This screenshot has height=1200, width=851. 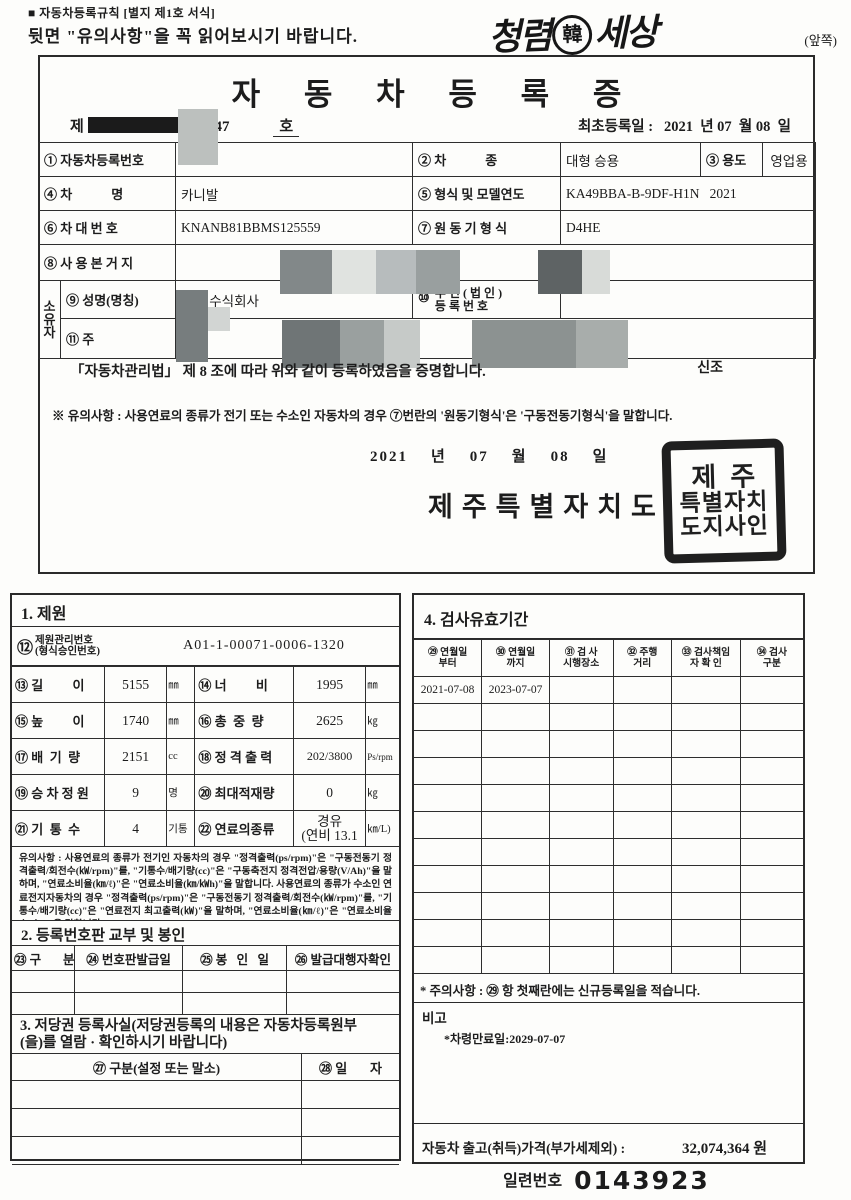 I want to click on serial-value: 0143923, so click(x=642, y=1180).